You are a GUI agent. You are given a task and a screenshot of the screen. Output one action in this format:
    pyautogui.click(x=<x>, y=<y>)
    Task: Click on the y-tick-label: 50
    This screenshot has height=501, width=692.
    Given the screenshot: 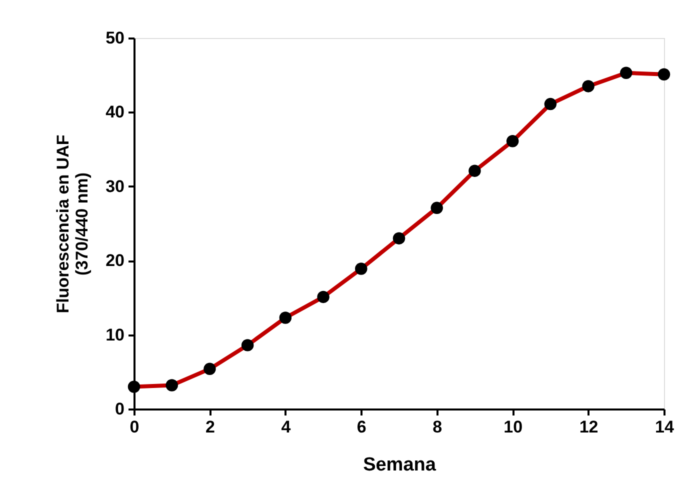 What is the action you would take?
    pyautogui.click(x=115, y=38)
    